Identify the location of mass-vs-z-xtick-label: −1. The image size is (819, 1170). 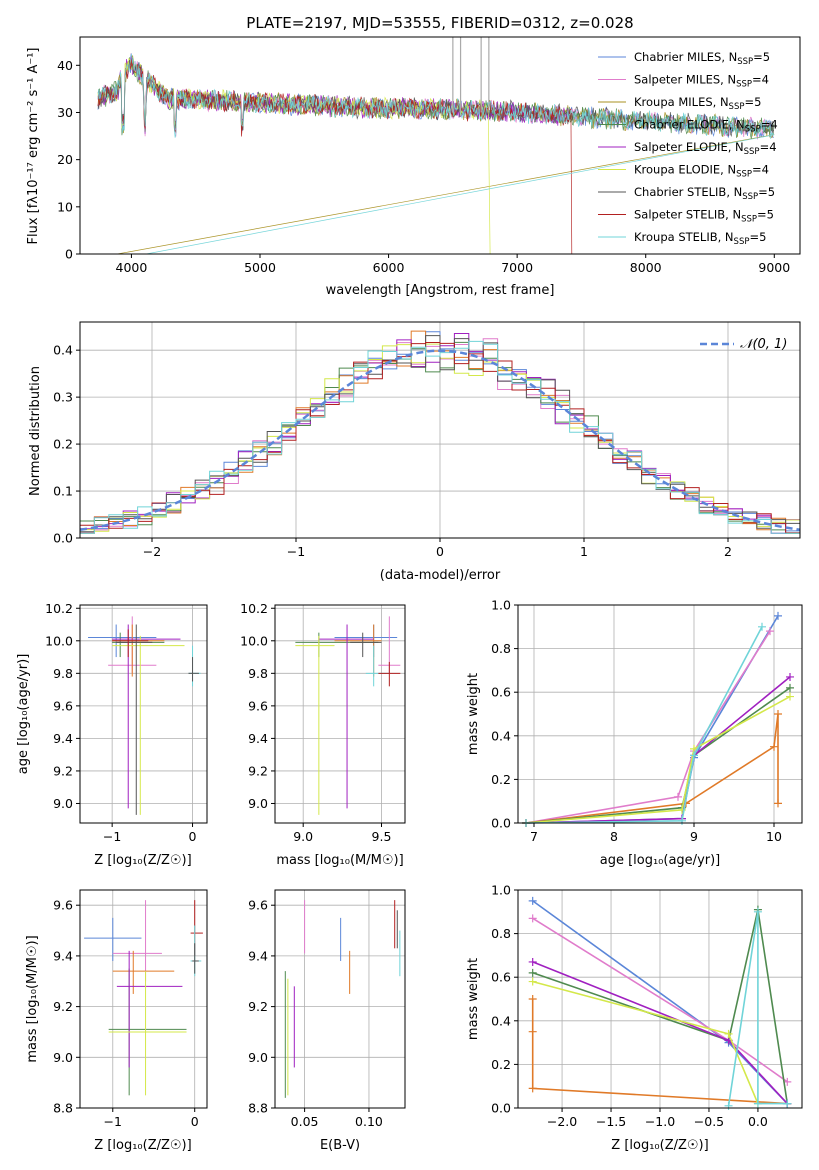
(113, 1121).